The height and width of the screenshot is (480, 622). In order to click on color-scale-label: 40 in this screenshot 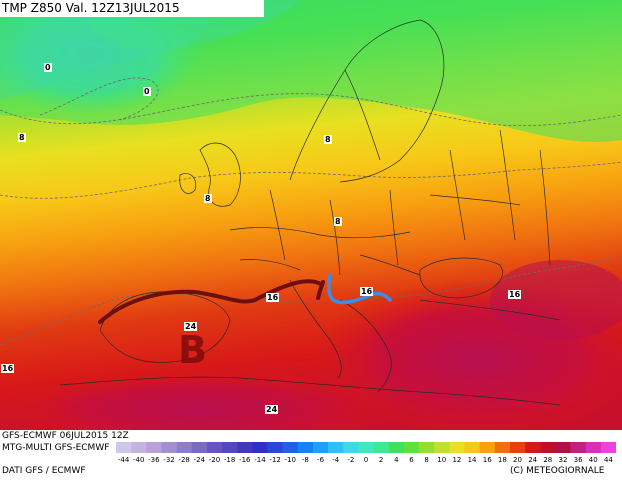, I will do `click(593, 460)`.